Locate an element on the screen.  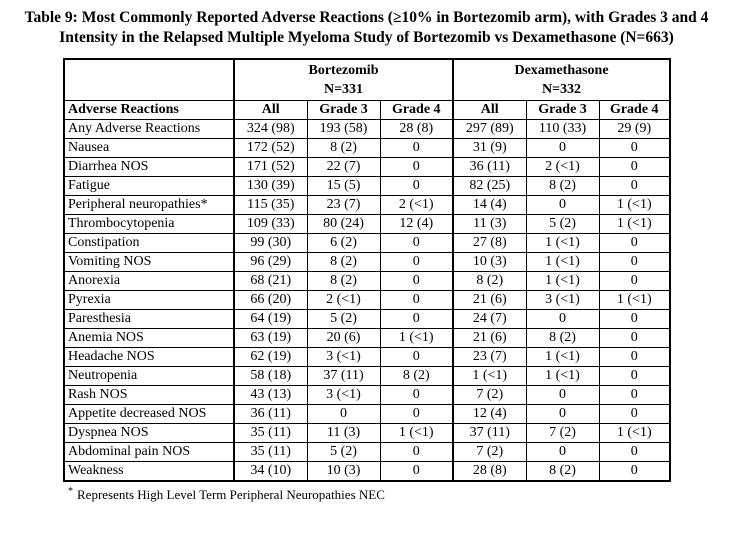
value-cell: 96 (29) is located at coordinates (270, 262).